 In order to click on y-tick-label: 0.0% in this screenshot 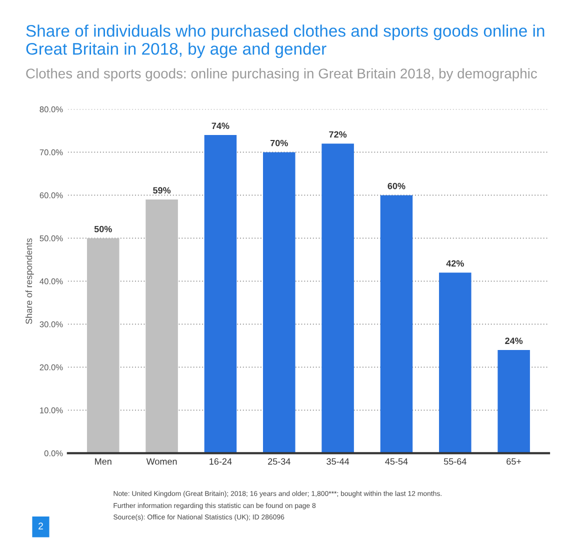, I will do `click(53, 453)`.